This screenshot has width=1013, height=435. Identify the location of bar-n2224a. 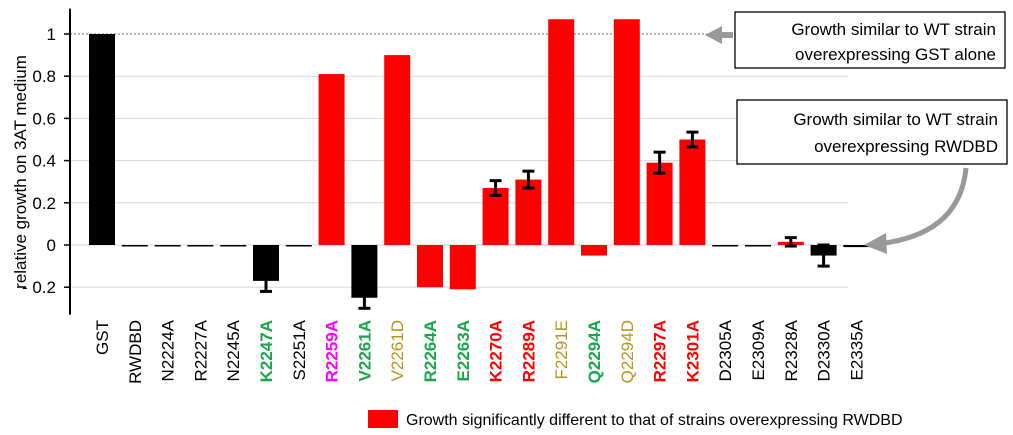
(167, 246).